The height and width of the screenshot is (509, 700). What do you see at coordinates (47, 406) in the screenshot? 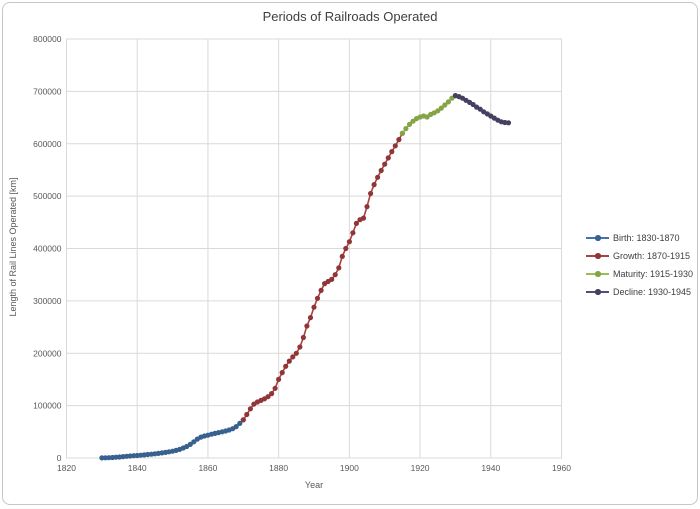
I see `svg-text: 100000` at bounding box center [47, 406].